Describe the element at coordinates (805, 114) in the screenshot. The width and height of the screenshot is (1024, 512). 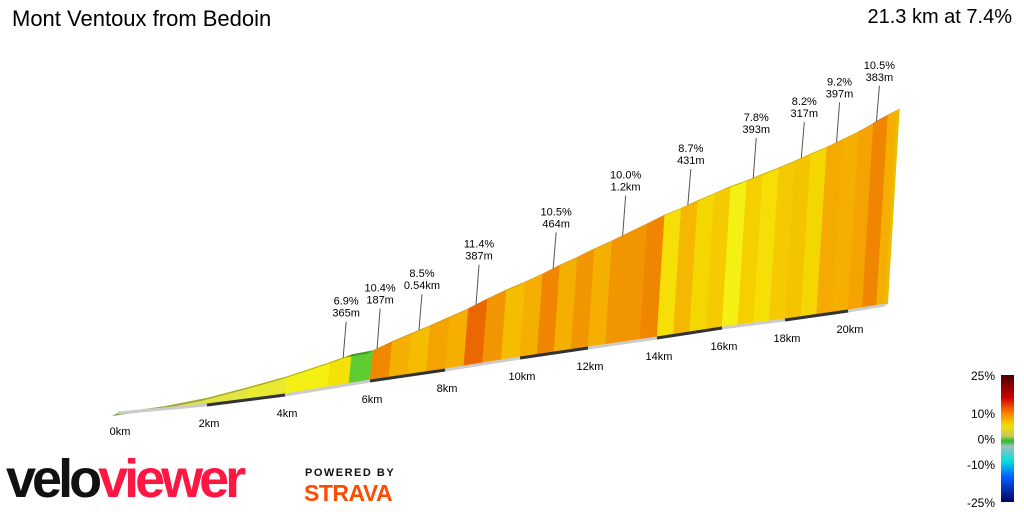
I see `annotation-length: 317m` at that location.